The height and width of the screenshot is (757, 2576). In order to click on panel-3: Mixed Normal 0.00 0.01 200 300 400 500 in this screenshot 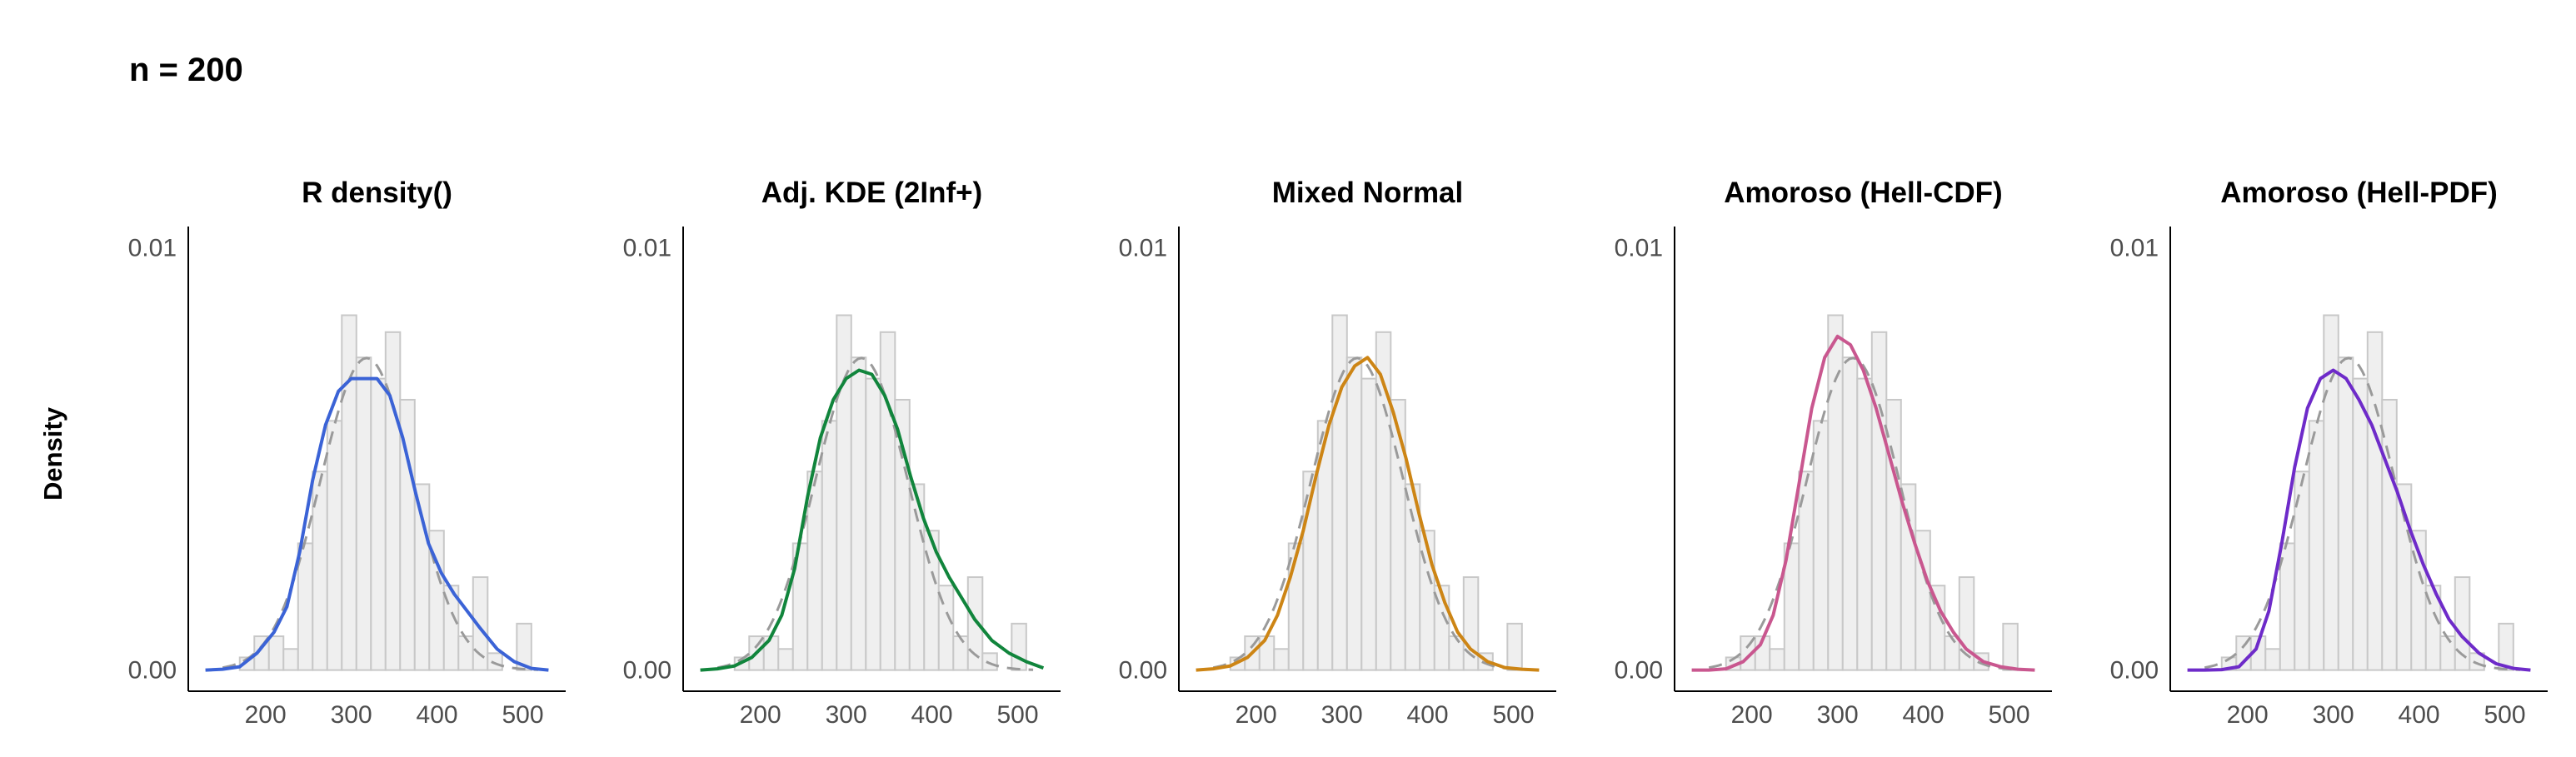, I will do `click(1337, 453)`.